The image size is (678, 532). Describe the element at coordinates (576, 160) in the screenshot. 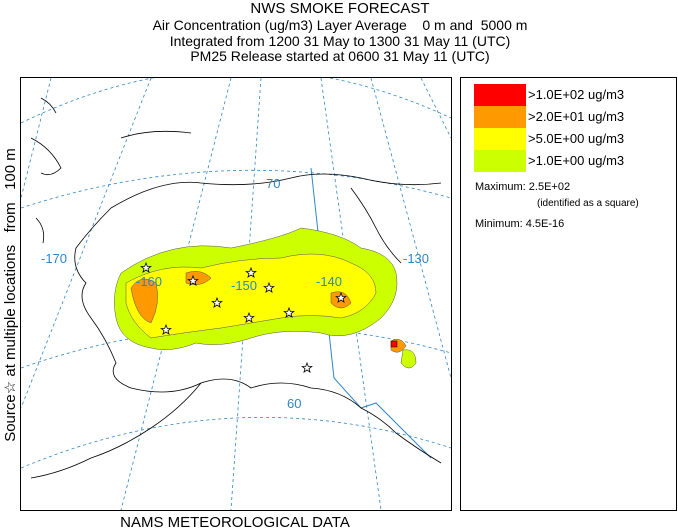

I see `legend-label-1: >1.0E+00 ug/m3` at that location.